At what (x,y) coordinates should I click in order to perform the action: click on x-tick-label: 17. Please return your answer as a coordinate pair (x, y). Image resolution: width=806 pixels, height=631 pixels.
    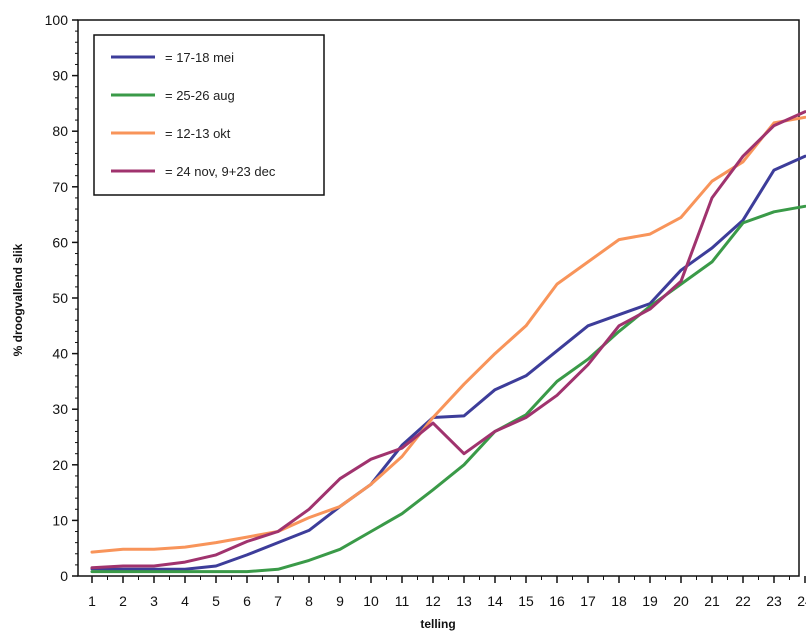
    Looking at the image, I should click on (588, 601).